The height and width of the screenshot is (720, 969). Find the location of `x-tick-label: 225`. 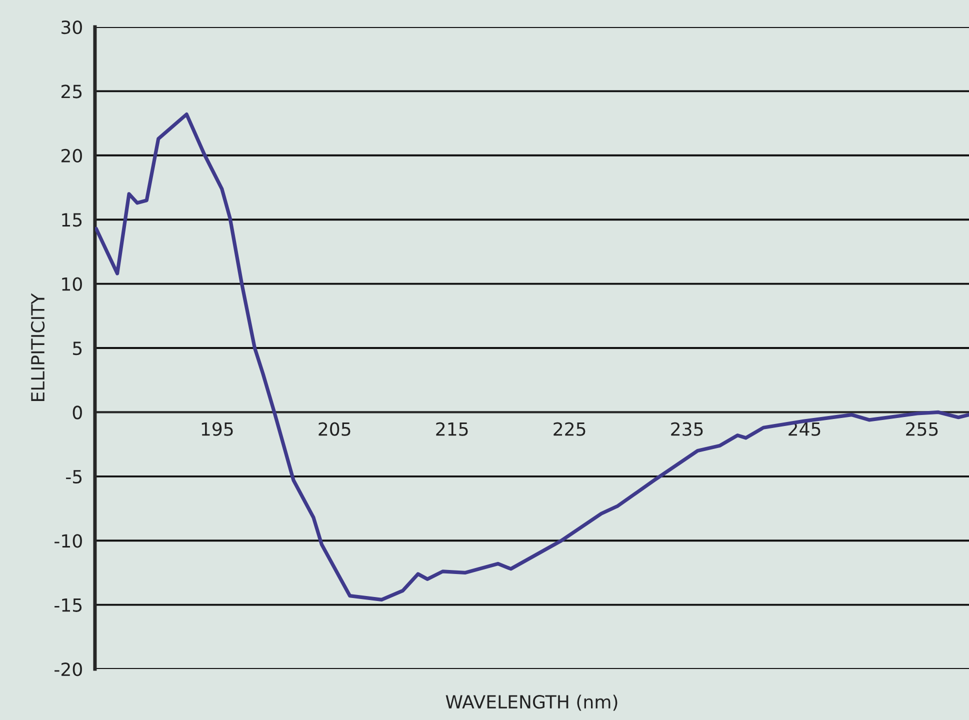

x-tick-label: 225 is located at coordinates (570, 429).